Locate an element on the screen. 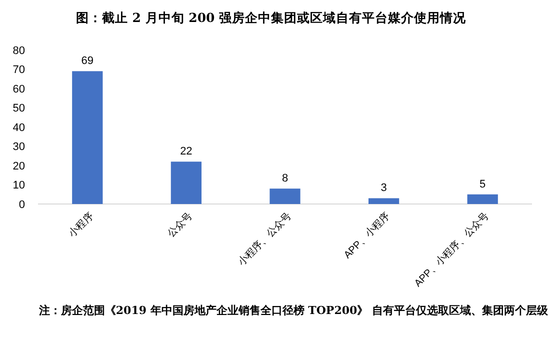 The width and height of the screenshot is (558, 344). y-tick-label: 20 is located at coordinates (18, 166).